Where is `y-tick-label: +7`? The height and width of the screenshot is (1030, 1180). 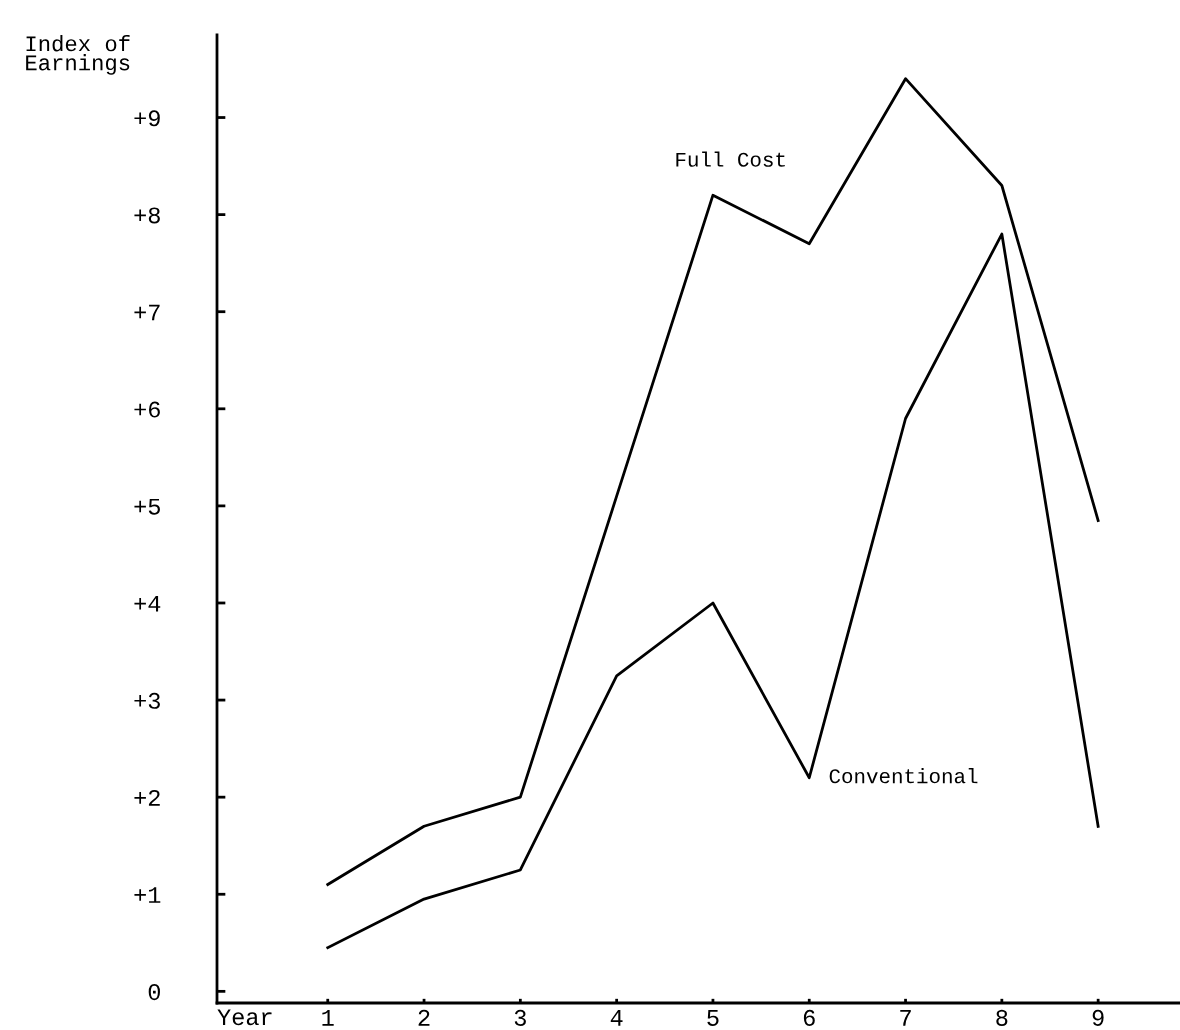
y-tick-label: +7 is located at coordinates (147, 312).